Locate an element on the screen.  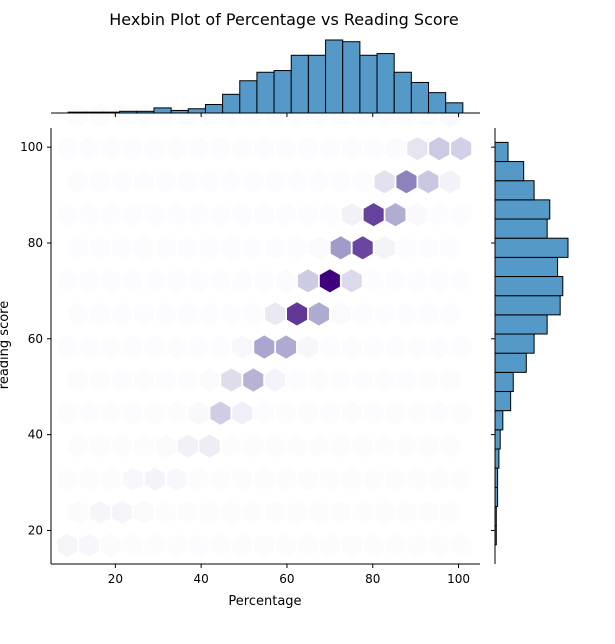
y-tick-label: 20 is located at coordinates (35, 530).